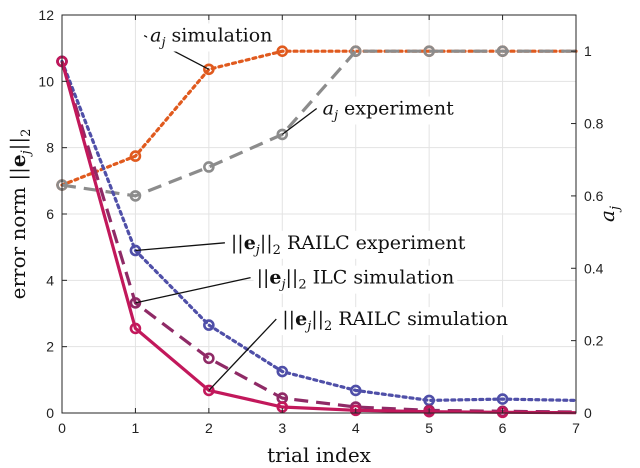 This screenshot has height=468, width=640. Describe the element at coordinates (136, 428) in the screenshot. I see `x-tick-label: 1` at that location.